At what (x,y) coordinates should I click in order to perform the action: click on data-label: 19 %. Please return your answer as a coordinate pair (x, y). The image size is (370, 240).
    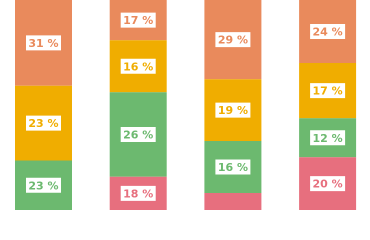
    Looking at the image, I should click on (233, 110).